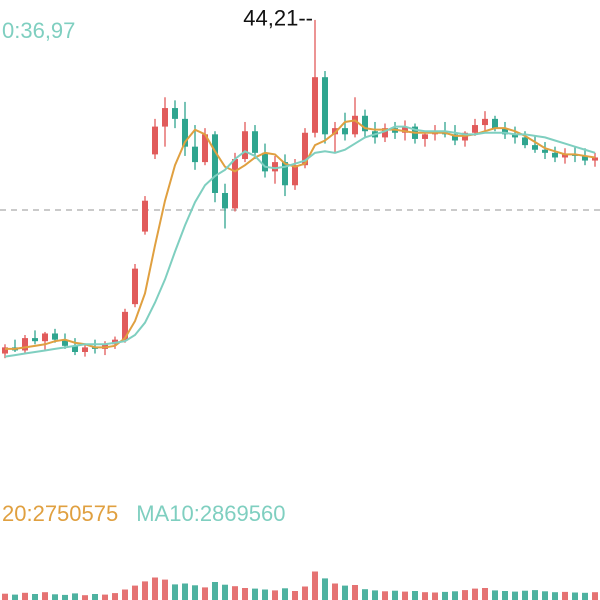  What do you see at coordinates (60, 513) in the screenshot?
I see `volume-ma-label: 20:2750575` at bounding box center [60, 513].